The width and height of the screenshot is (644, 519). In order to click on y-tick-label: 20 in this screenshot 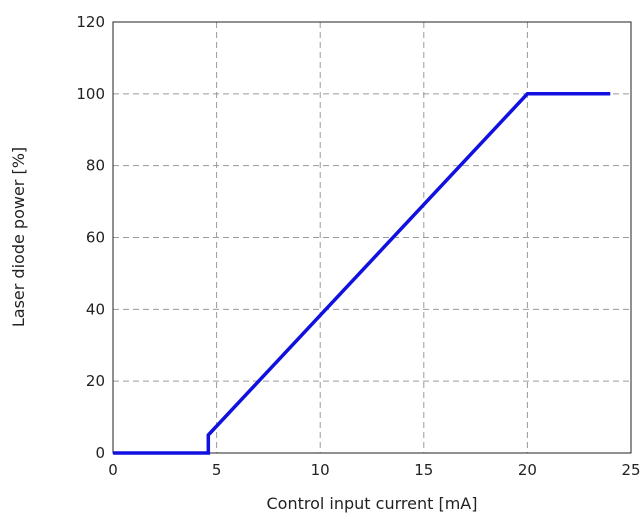, I will do `click(95, 381)`.